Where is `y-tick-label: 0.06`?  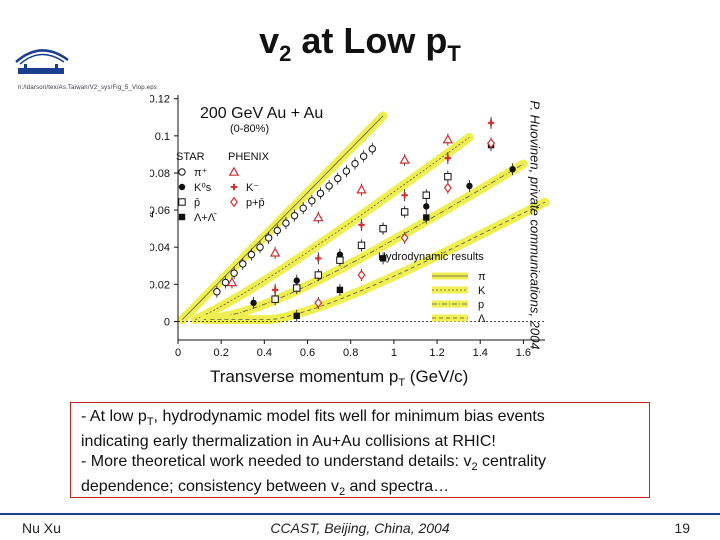
y-tick-label: 0.06 is located at coordinates (160, 211).